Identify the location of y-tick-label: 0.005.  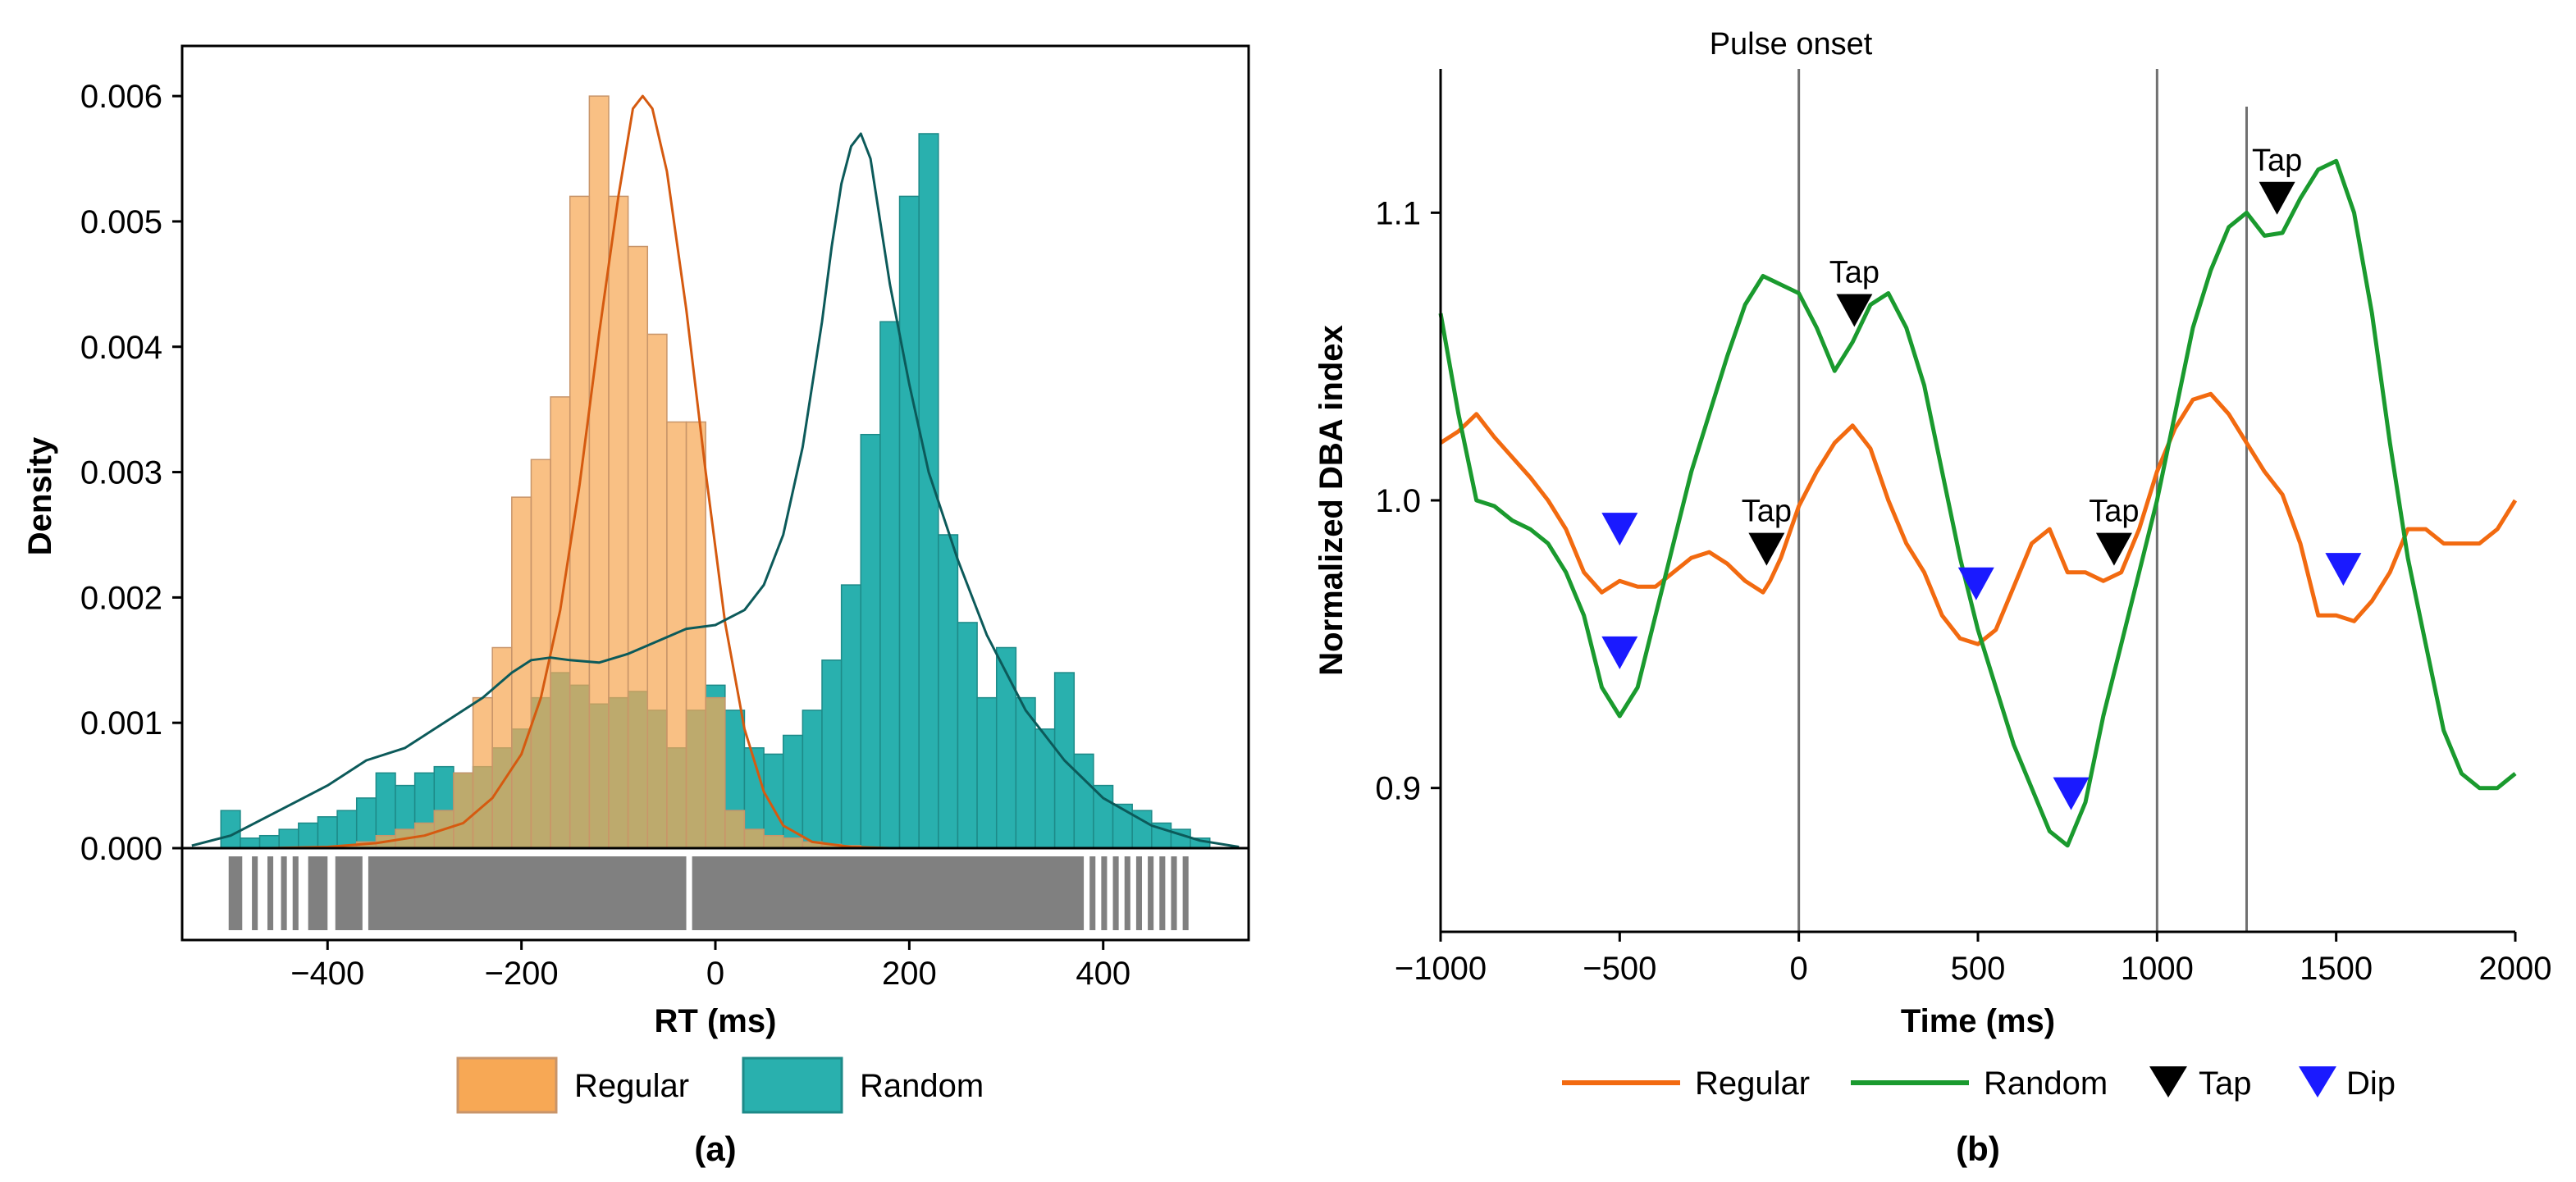
(121, 222).